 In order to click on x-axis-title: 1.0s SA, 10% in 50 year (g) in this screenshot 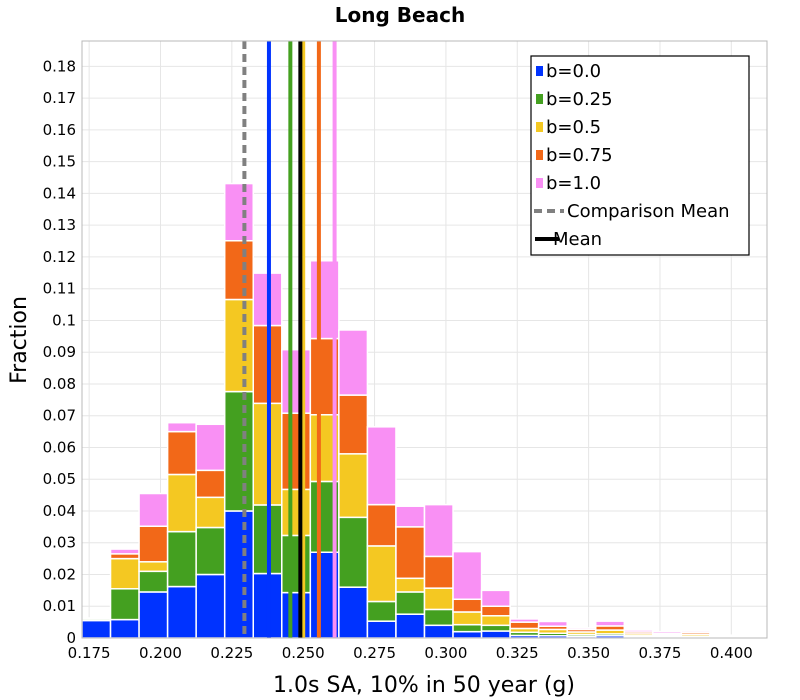, I will do `click(424, 685)`.